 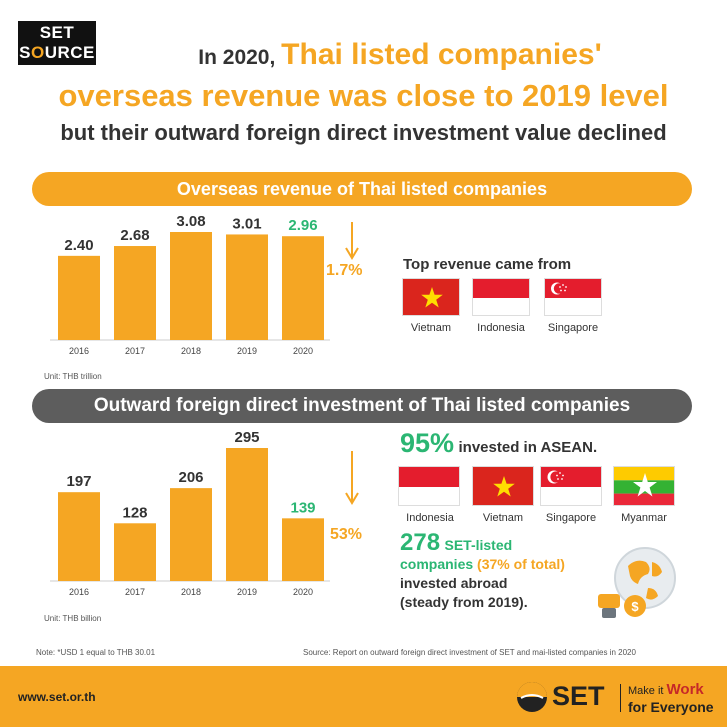 What do you see at coordinates (363, 95) in the screenshot?
I see `title-line2: overseas revenue was close to 2019 level` at bounding box center [363, 95].